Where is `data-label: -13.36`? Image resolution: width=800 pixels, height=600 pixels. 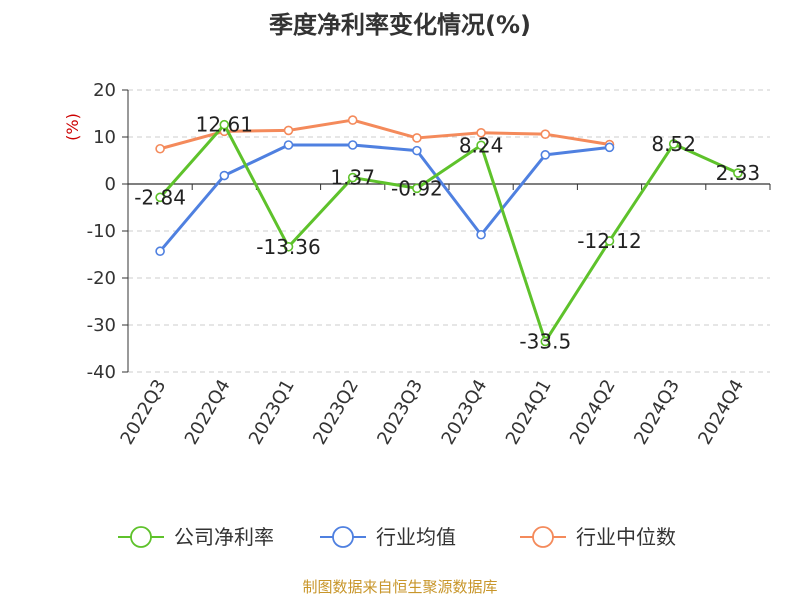
data-label: -13.36 is located at coordinates (288, 247).